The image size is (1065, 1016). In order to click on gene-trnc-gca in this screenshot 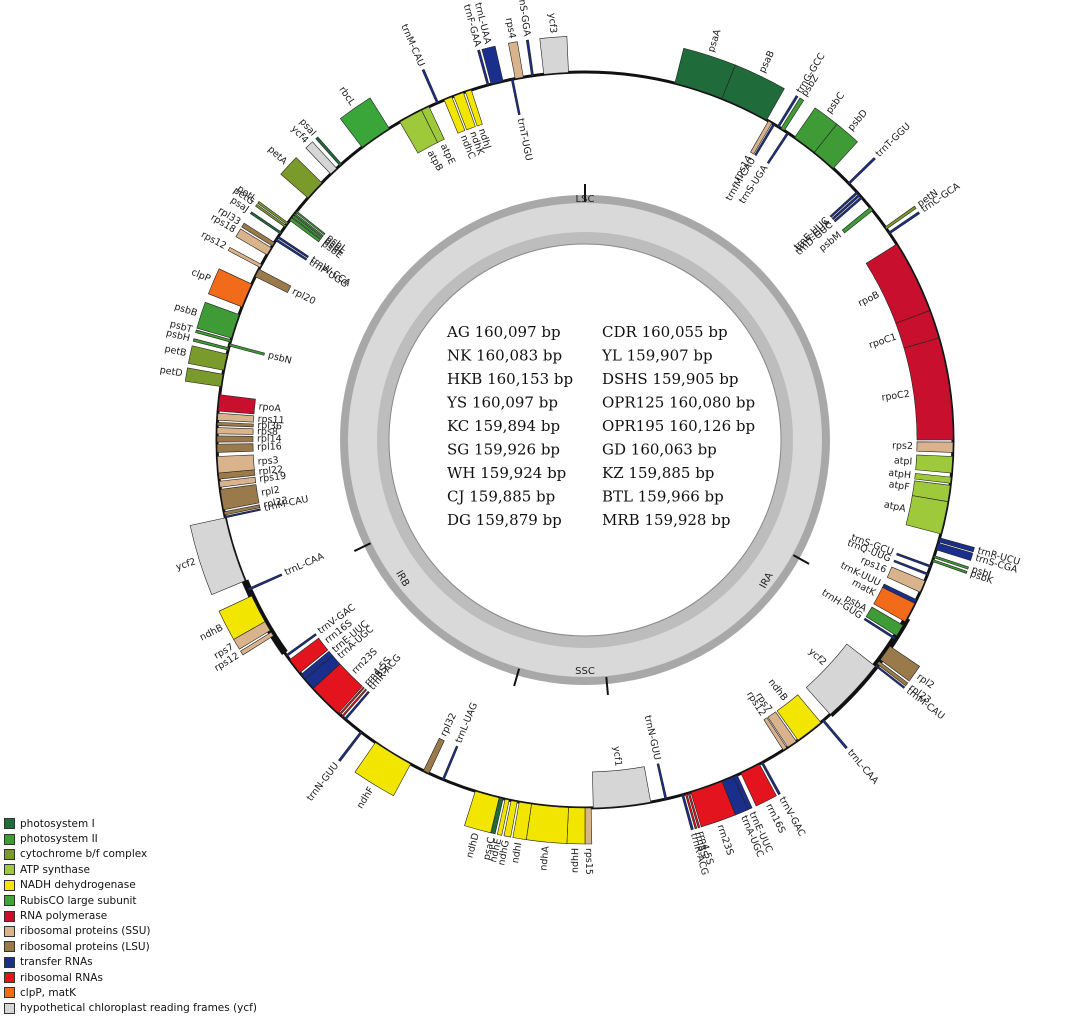, I will do `click(904, 223)`.